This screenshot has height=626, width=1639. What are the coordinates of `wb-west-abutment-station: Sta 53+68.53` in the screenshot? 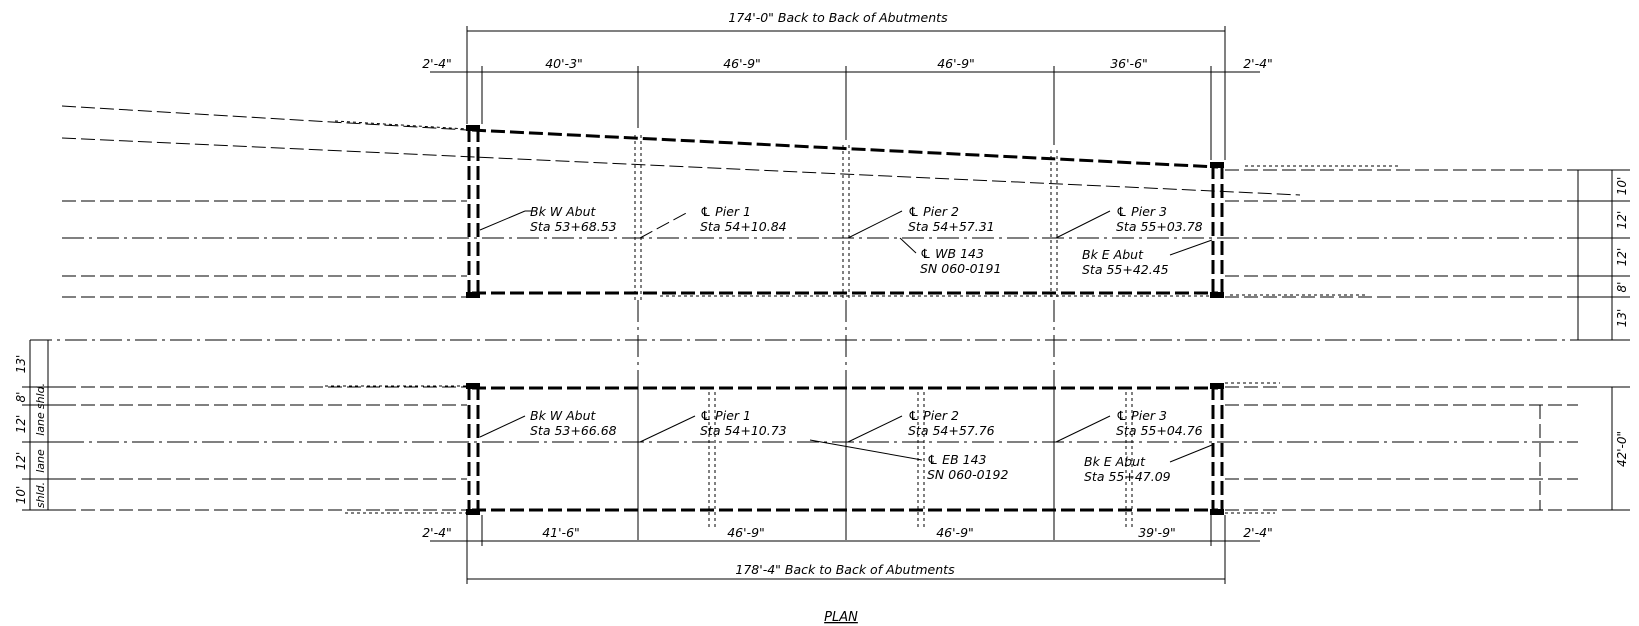 It's located at (573, 226).